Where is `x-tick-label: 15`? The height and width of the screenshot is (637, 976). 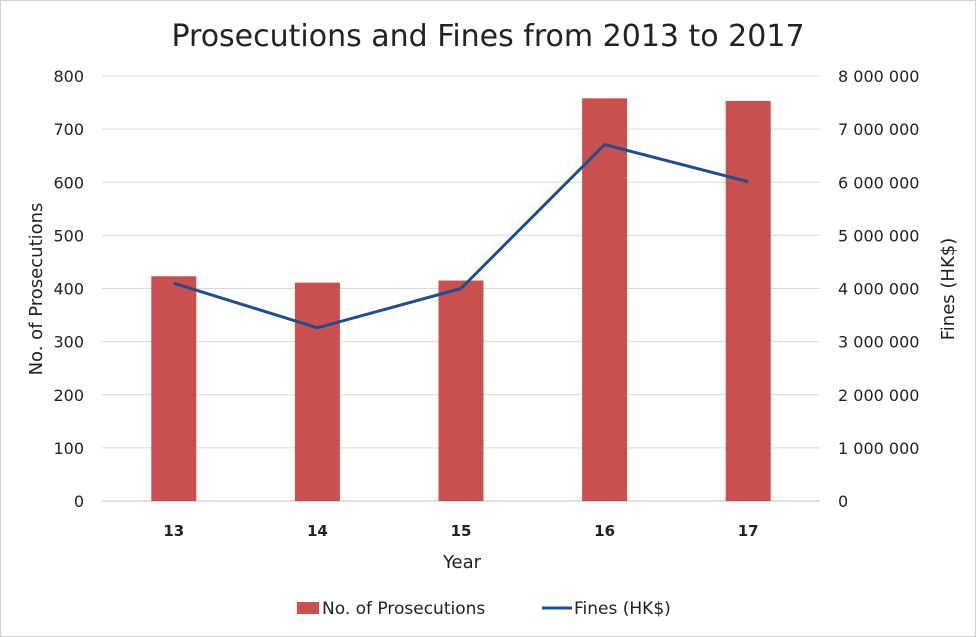 x-tick-label: 15 is located at coordinates (461, 531).